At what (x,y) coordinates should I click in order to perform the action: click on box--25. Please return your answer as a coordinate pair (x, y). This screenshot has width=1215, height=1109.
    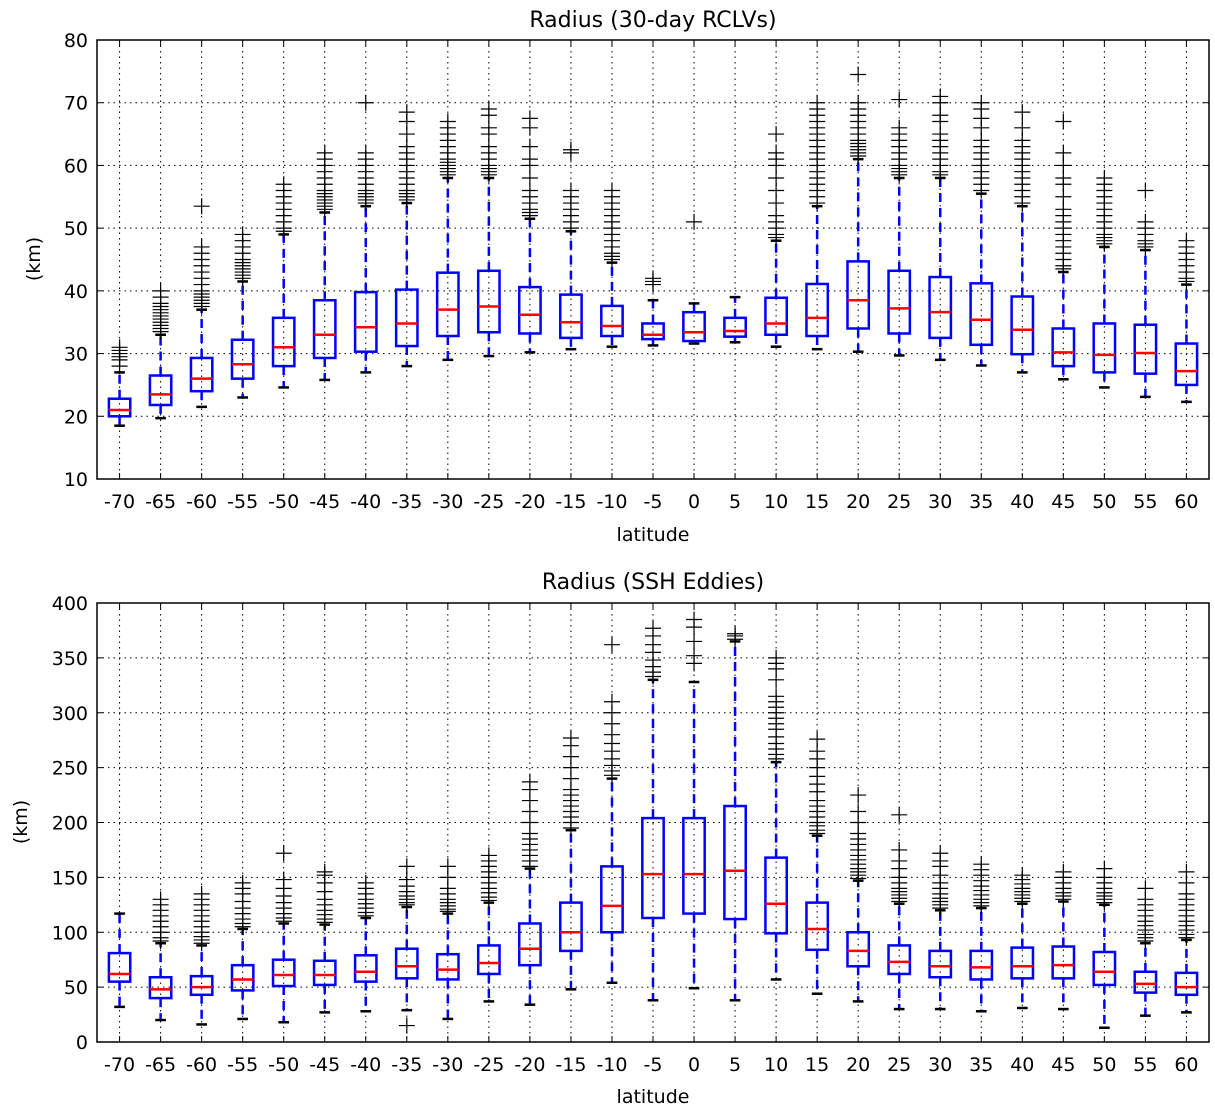
    Looking at the image, I should click on (488, 925).